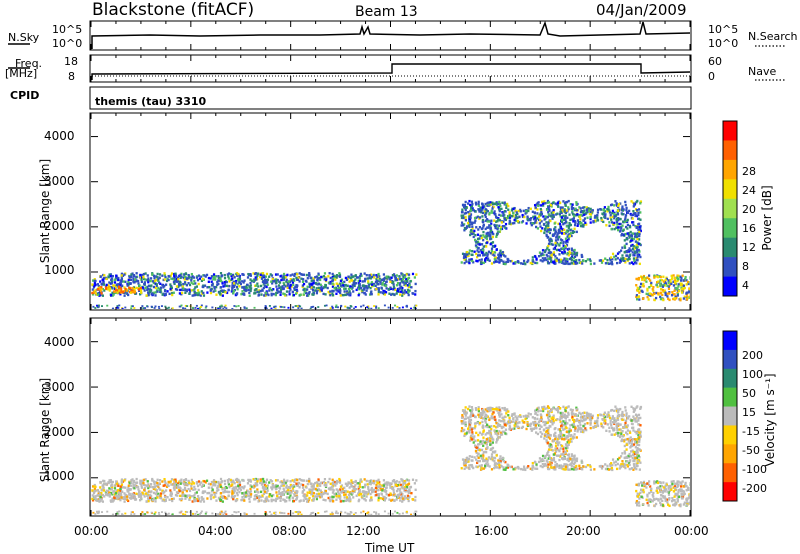  What do you see at coordinates (59, 181) in the screenshot?
I see `power-ytick-3000: 3000` at bounding box center [59, 181].